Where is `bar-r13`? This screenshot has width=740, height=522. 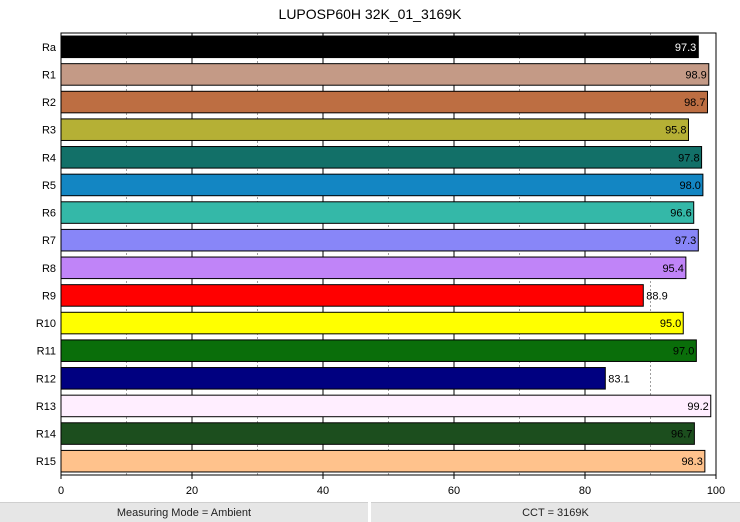 bar-r13 is located at coordinates (386, 406).